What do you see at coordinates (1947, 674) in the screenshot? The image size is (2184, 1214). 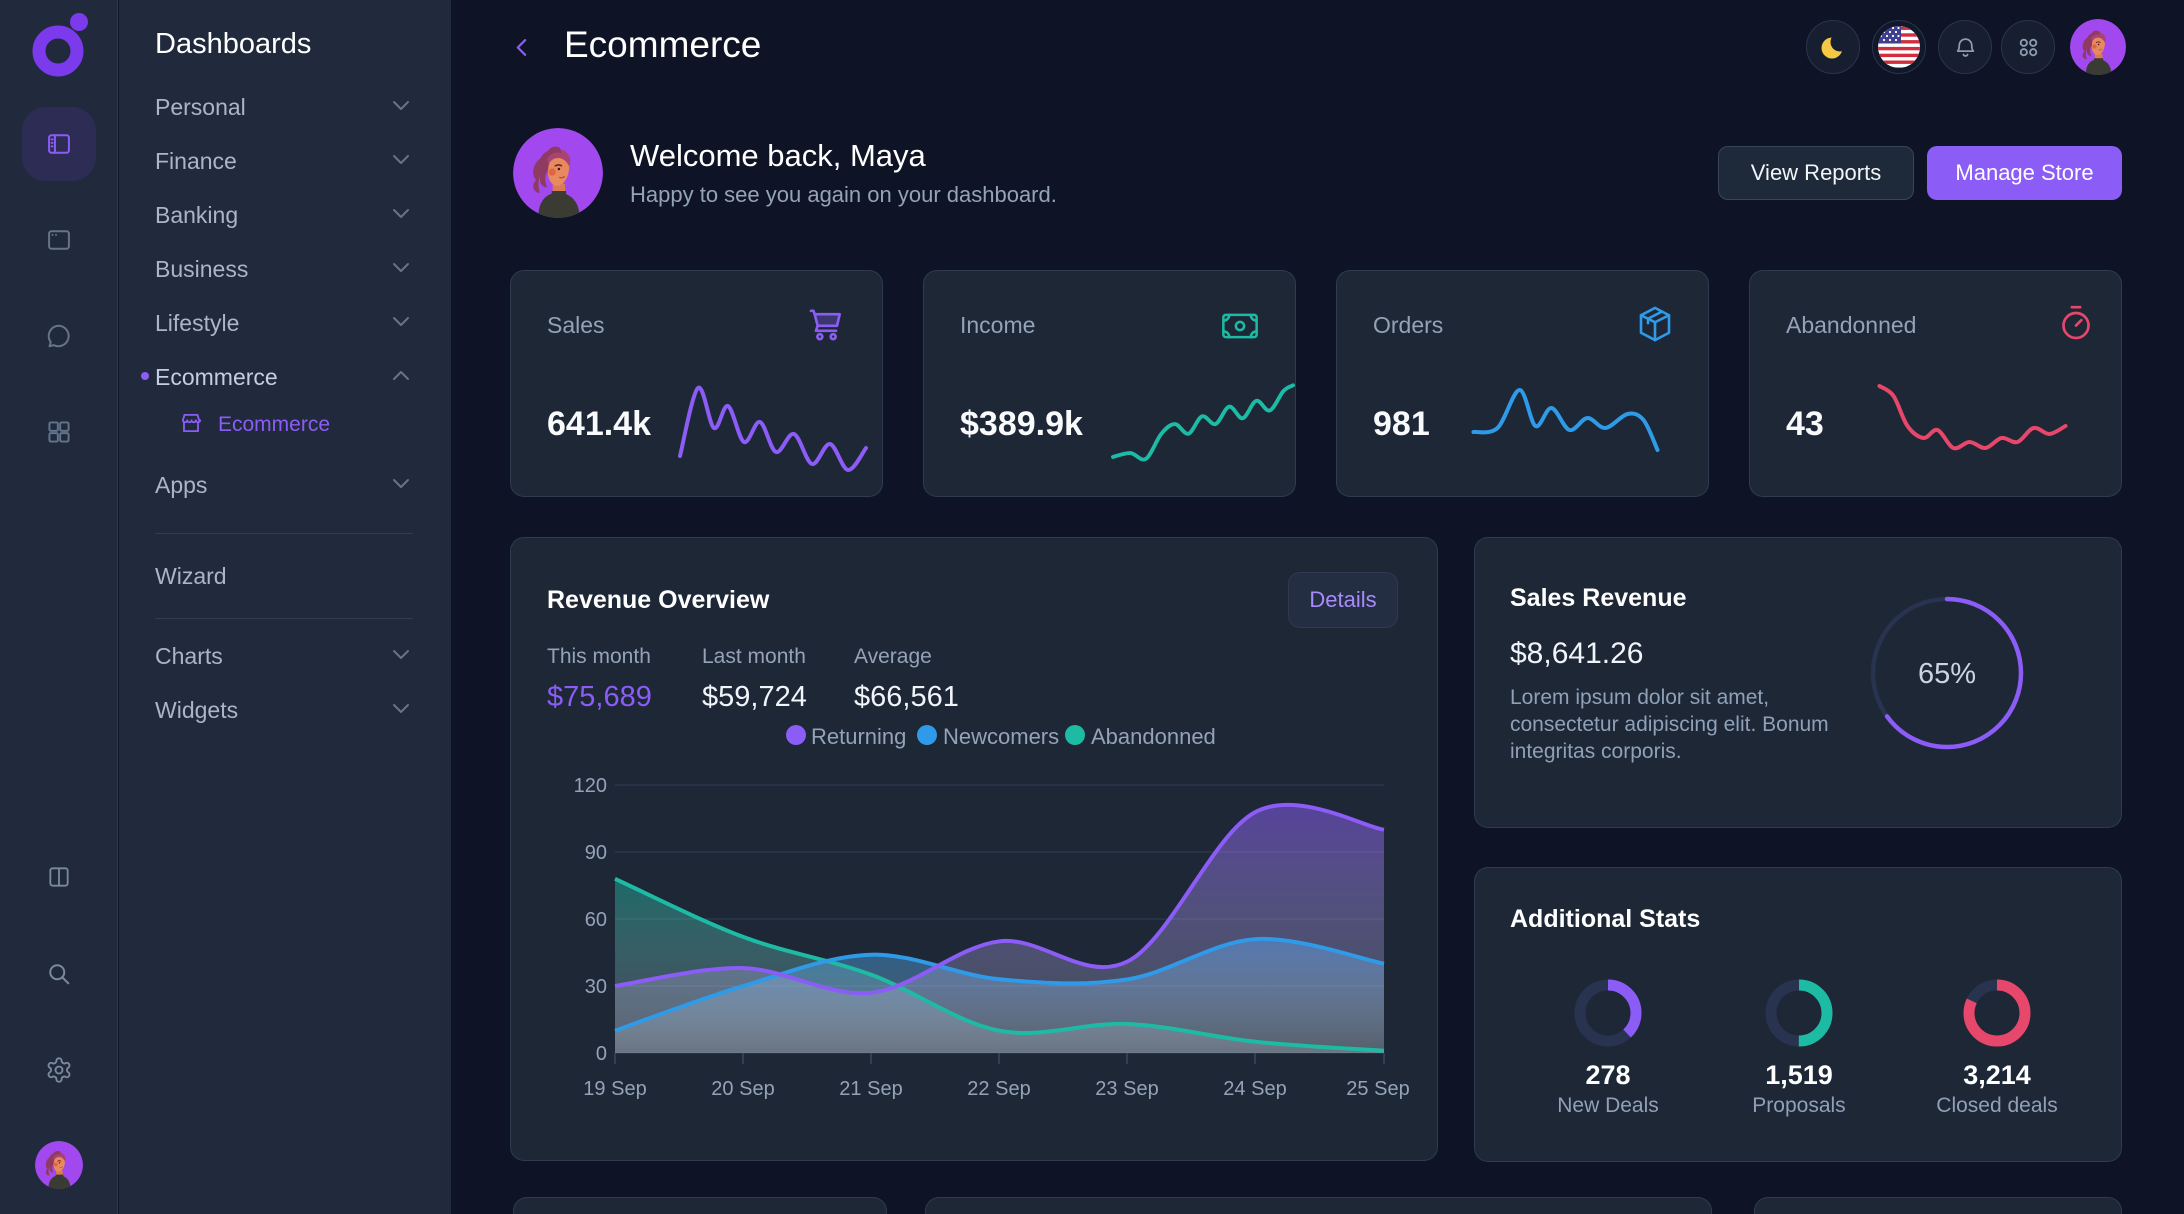 I see `svg-text: 65%` at bounding box center [1947, 674].